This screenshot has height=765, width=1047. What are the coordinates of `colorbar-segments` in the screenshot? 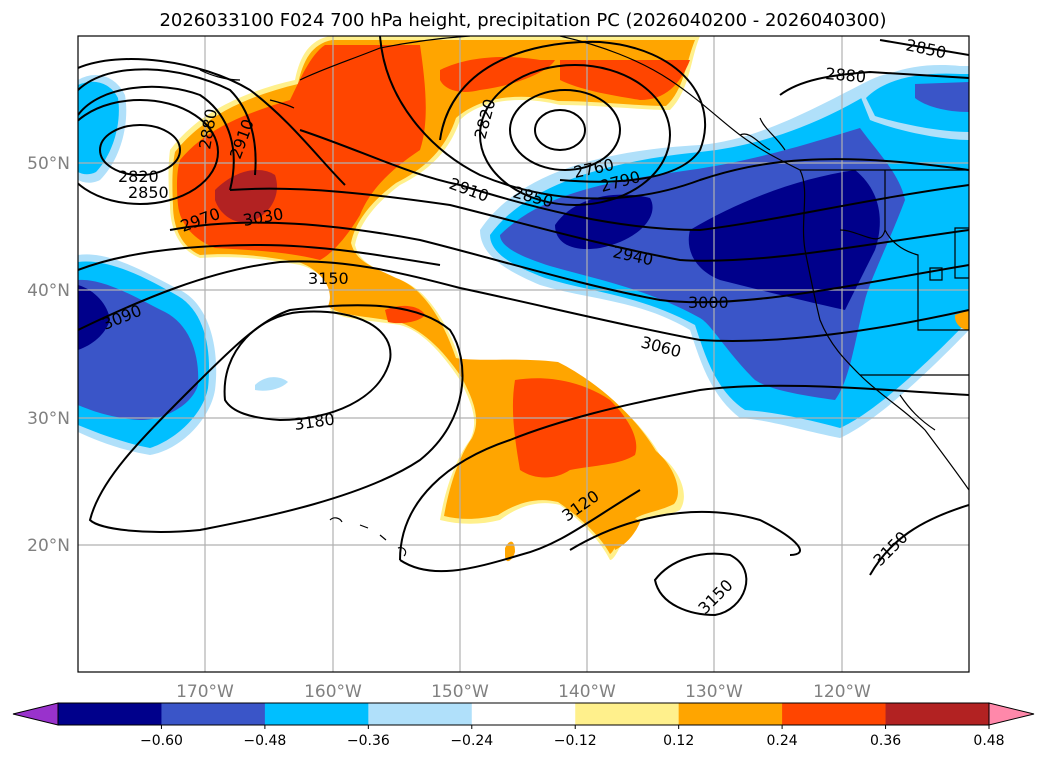 It's located at (523, 714).